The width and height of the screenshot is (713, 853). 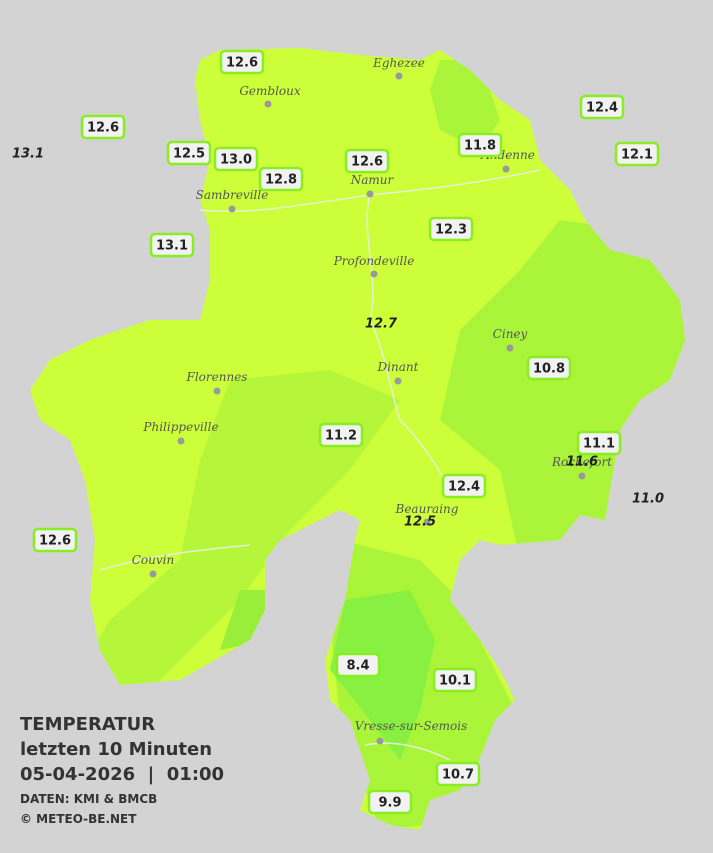 I want to click on station: 12.3, so click(x=451, y=229).